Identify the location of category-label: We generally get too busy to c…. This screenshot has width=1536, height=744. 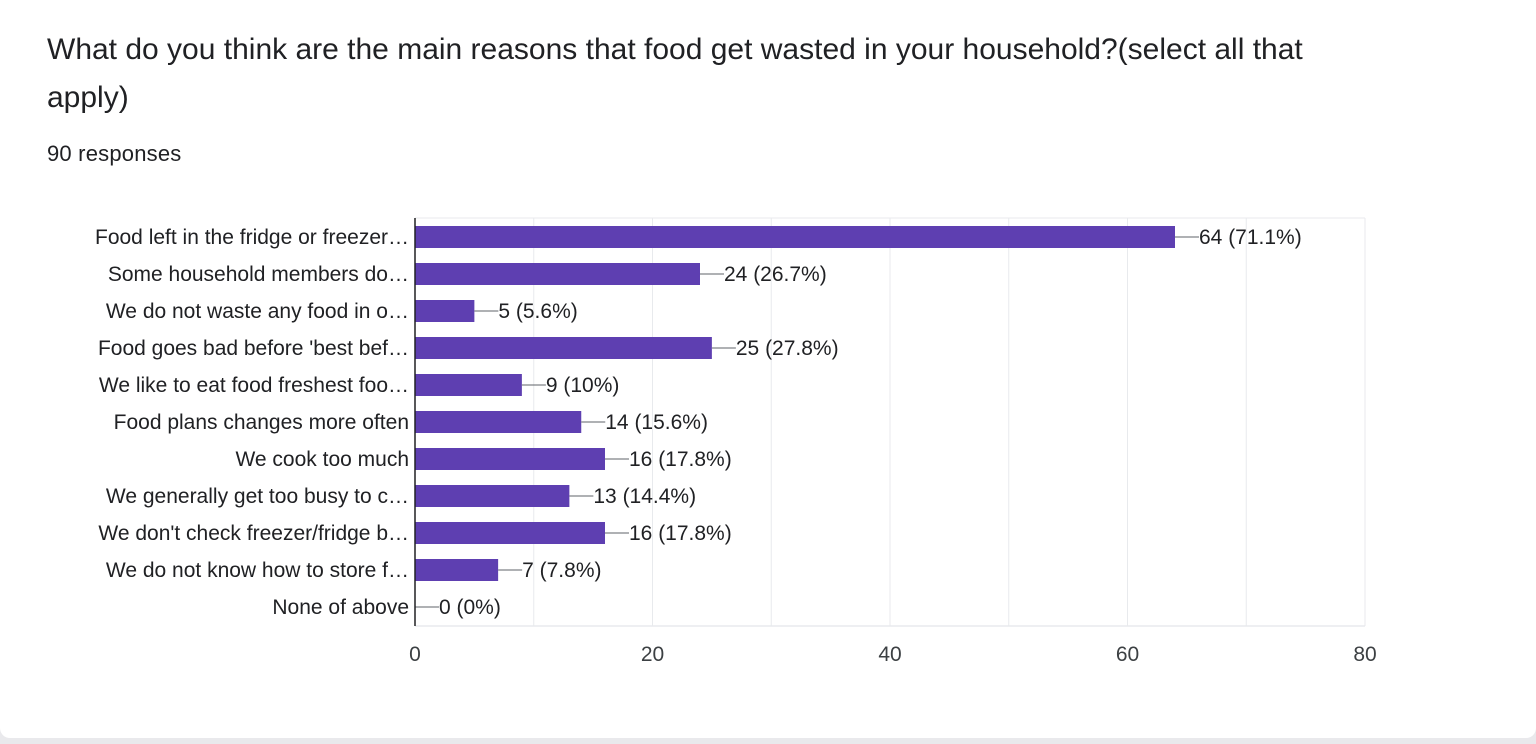
(257, 496).